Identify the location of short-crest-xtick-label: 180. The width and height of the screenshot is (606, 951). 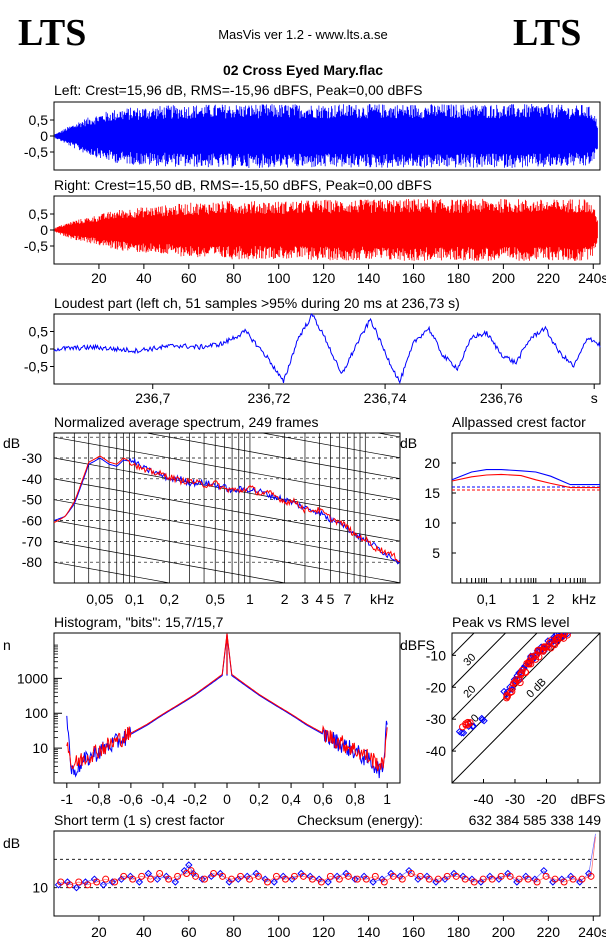
(459, 932).